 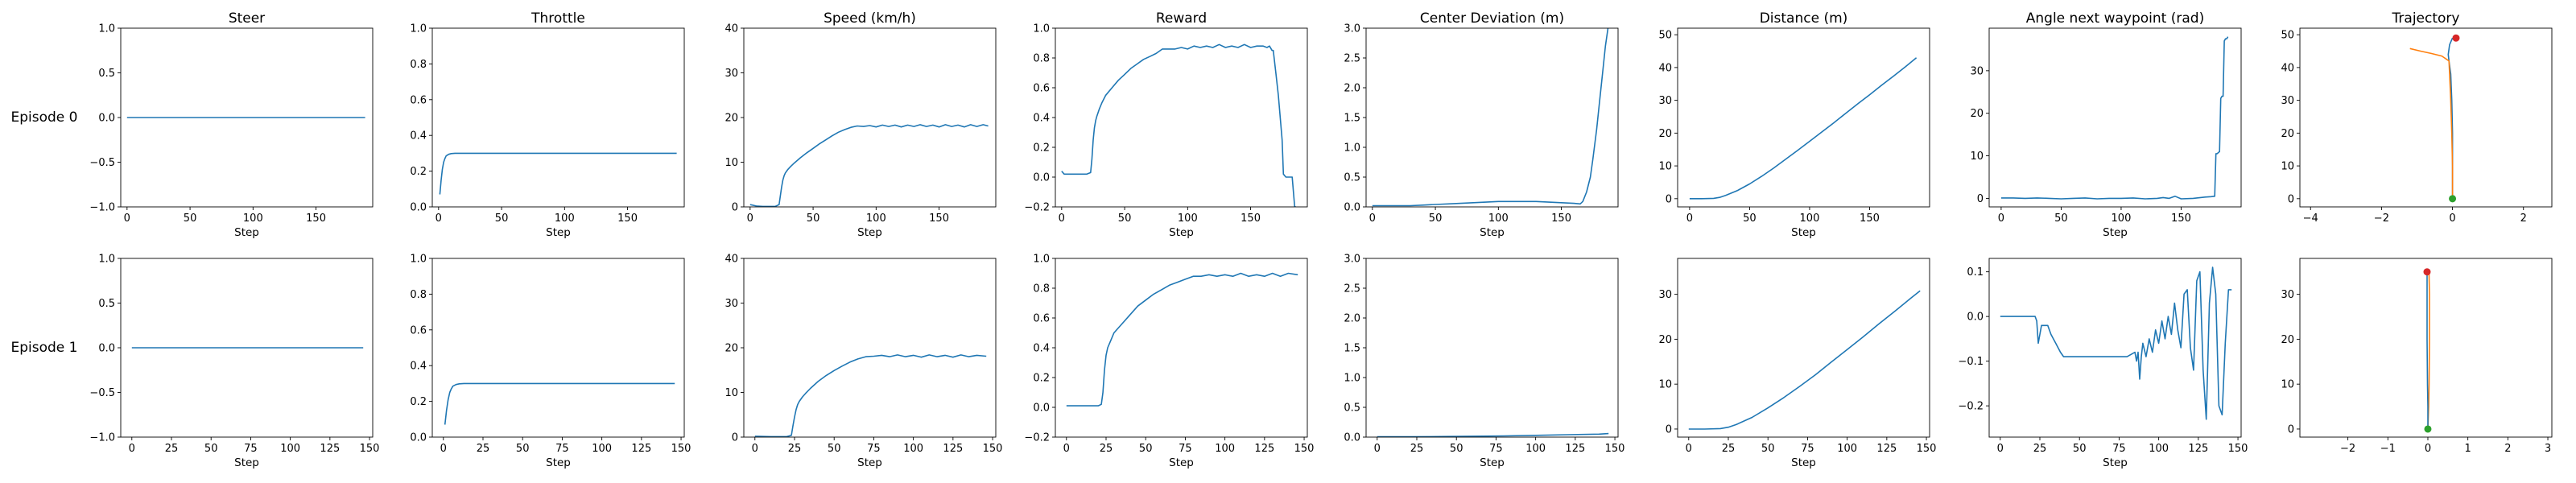 I want to click on subplot-title: Reward, so click(x=1181, y=18).